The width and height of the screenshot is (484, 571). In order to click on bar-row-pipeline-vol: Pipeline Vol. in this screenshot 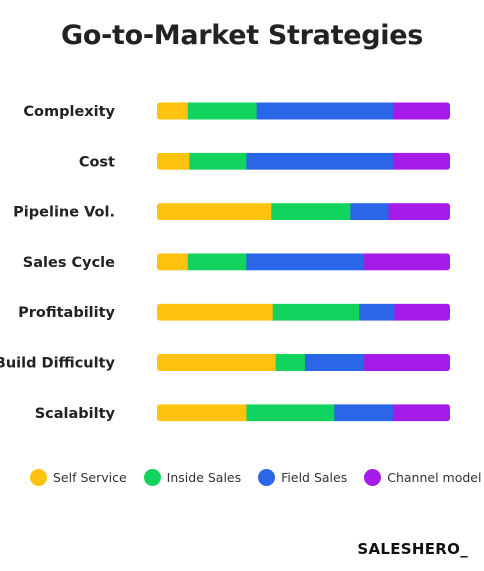, I will do `click(231, 212)`.